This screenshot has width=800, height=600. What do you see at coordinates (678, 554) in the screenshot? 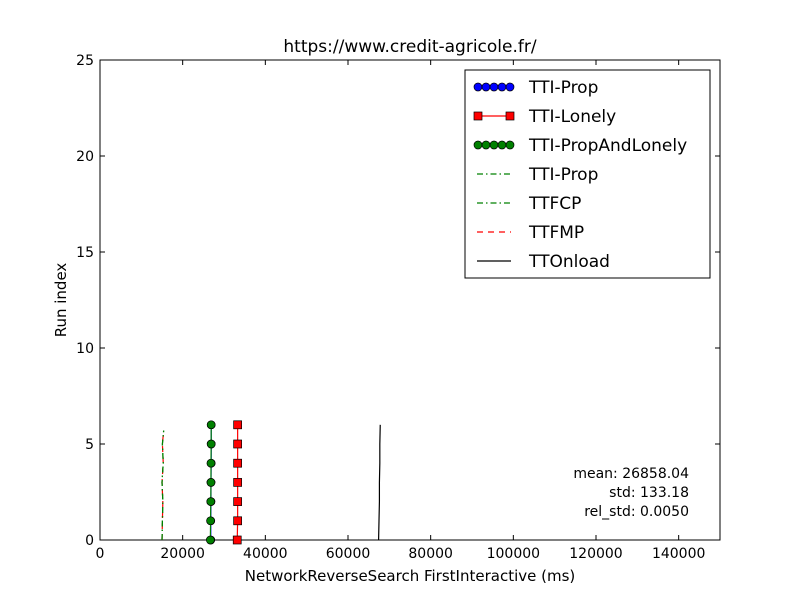
I see `x-tick-label: 140000` at bounding box center [678, 554].